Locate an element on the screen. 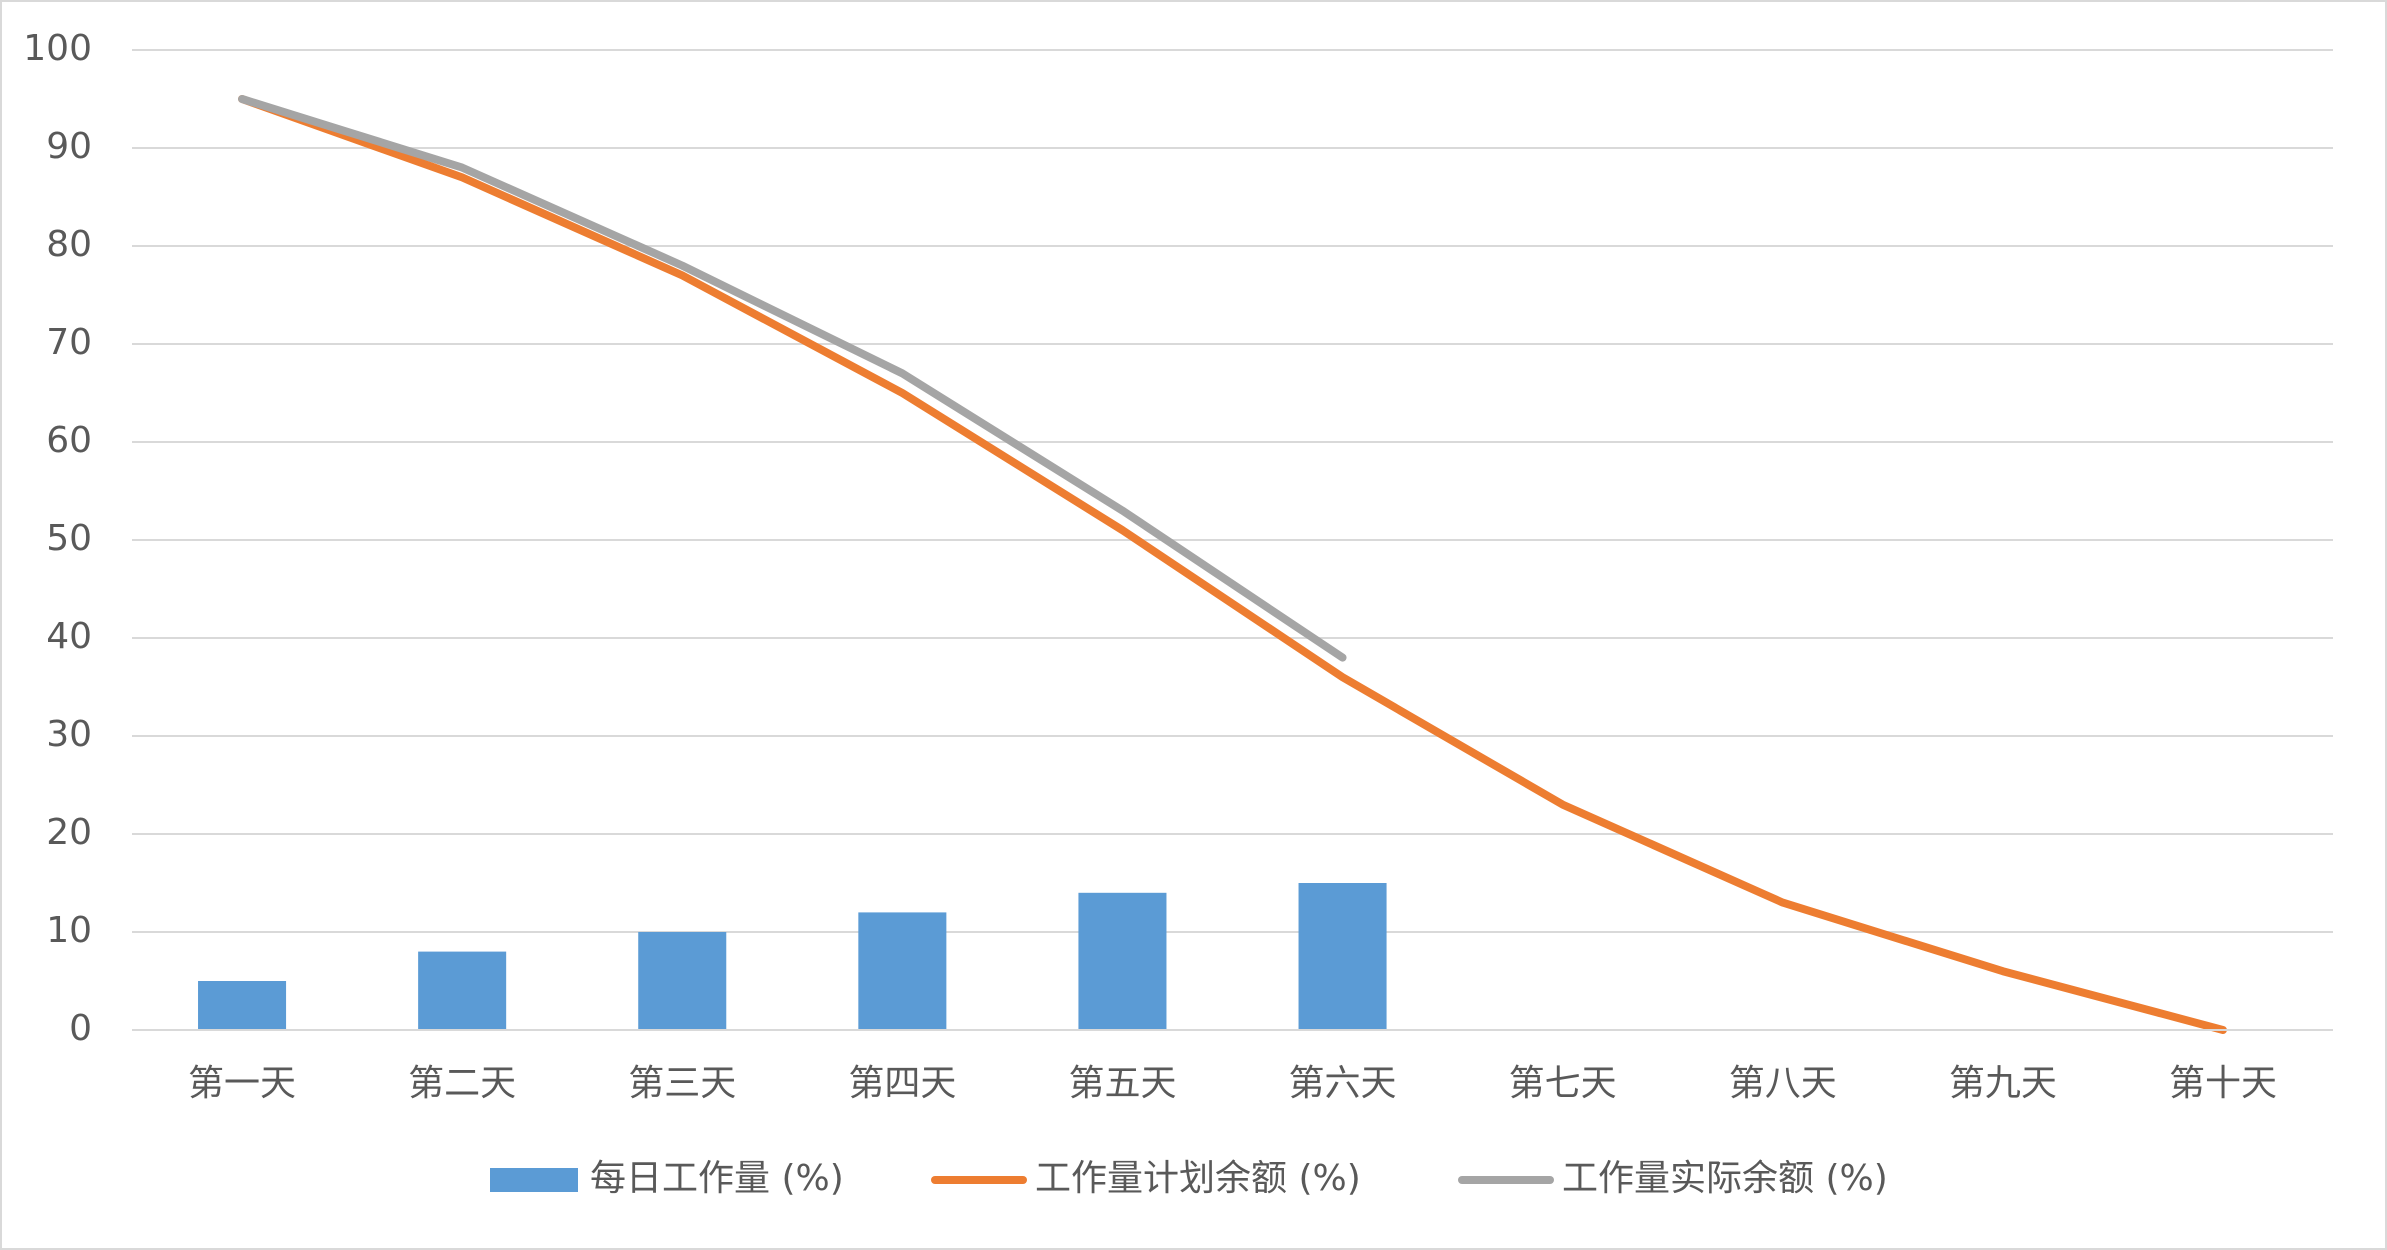 The height and width of the screenshot is (1250, 2387). x-tick-label: 第三天 is located at coordinates (682, 1083).